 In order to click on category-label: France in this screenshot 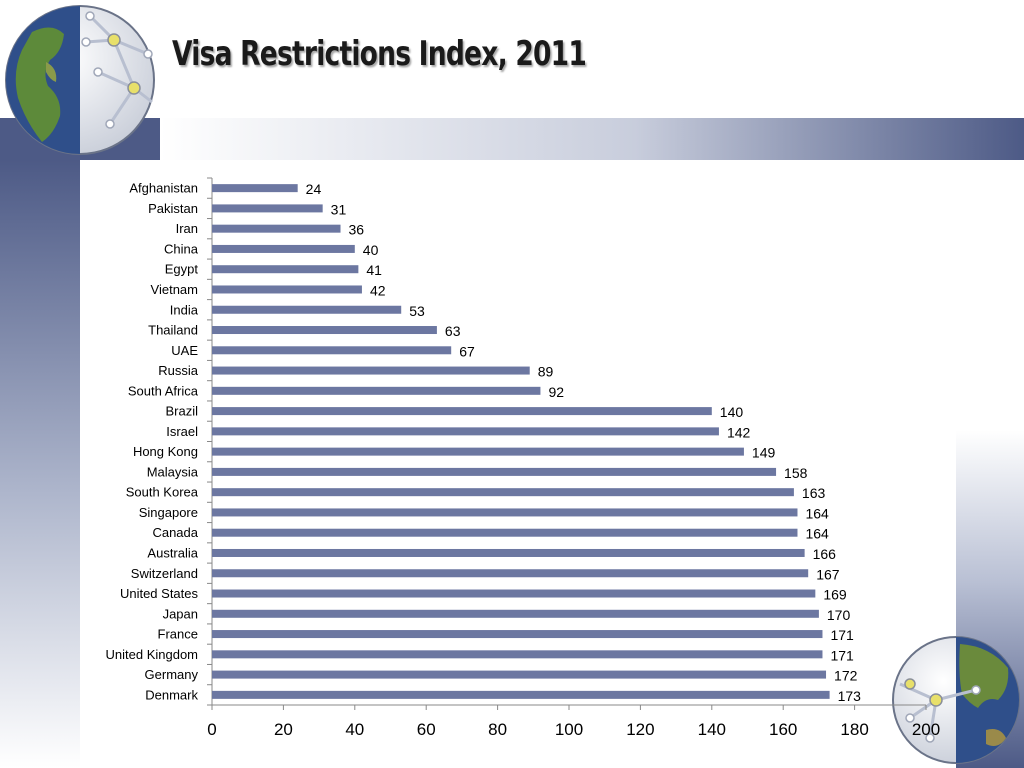, I will do `click(178, 634)`.